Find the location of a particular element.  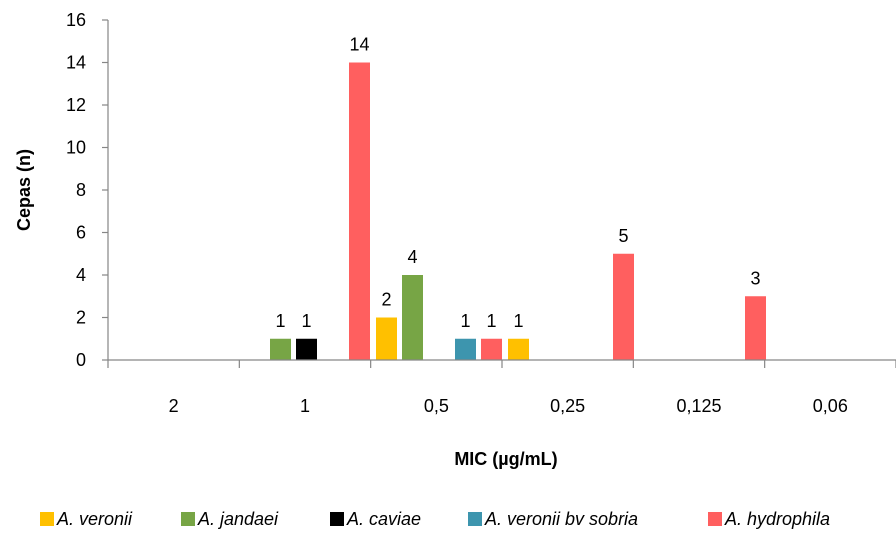

x-tick-label: 1 is located at coordinates (305, 406).